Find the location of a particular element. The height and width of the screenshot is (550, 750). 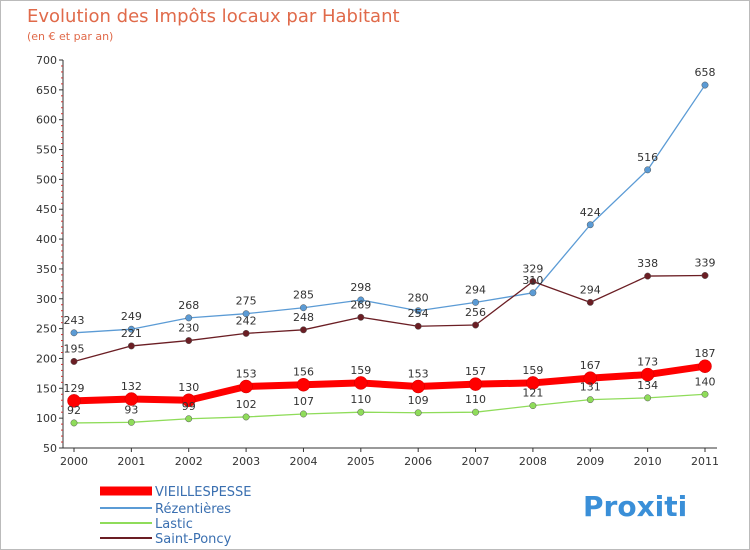

y-tick-label: 600 is located at coordinates (46, 120).